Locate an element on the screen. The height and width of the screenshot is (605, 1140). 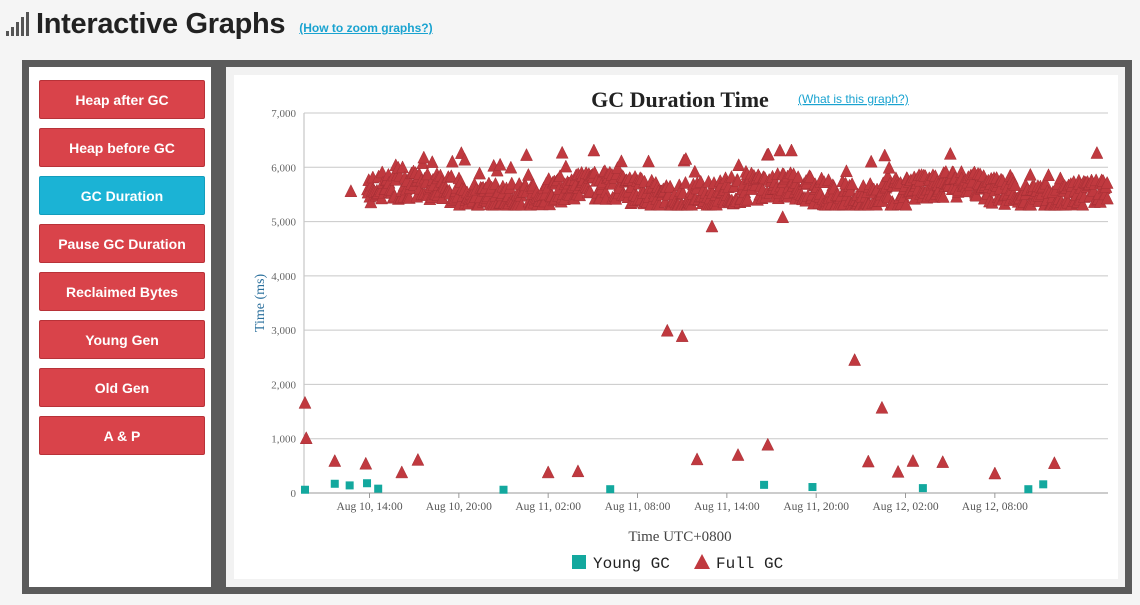
legend-full-gc-label: Full GC is located at coordinates (749, 564).